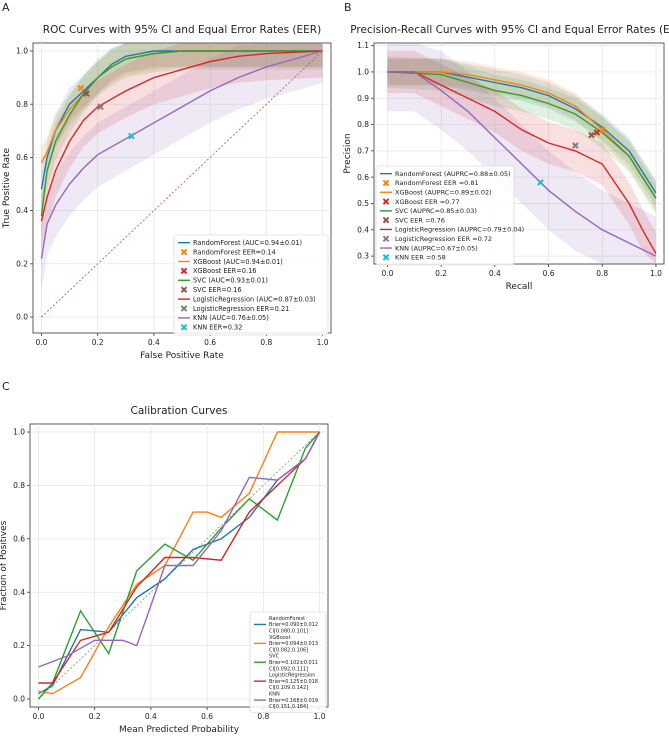 This screenshot has height=736, width=669. What do you see at coordinates (231, 318) in the screenshot?
I see `roc-legend-label-8: KNN (AUC=0.76±0.05)` at bounding box center [231, 318].